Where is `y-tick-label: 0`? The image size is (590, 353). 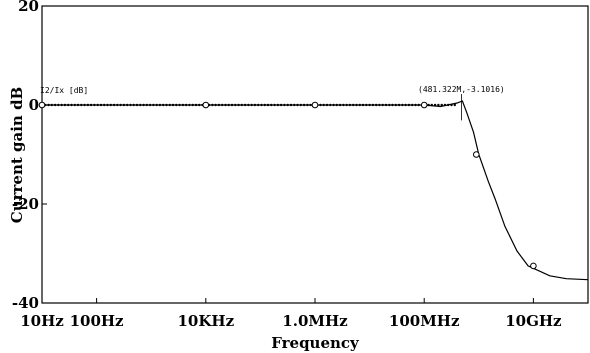 y-tick-label: 0 is located at coordinates (34, 105).